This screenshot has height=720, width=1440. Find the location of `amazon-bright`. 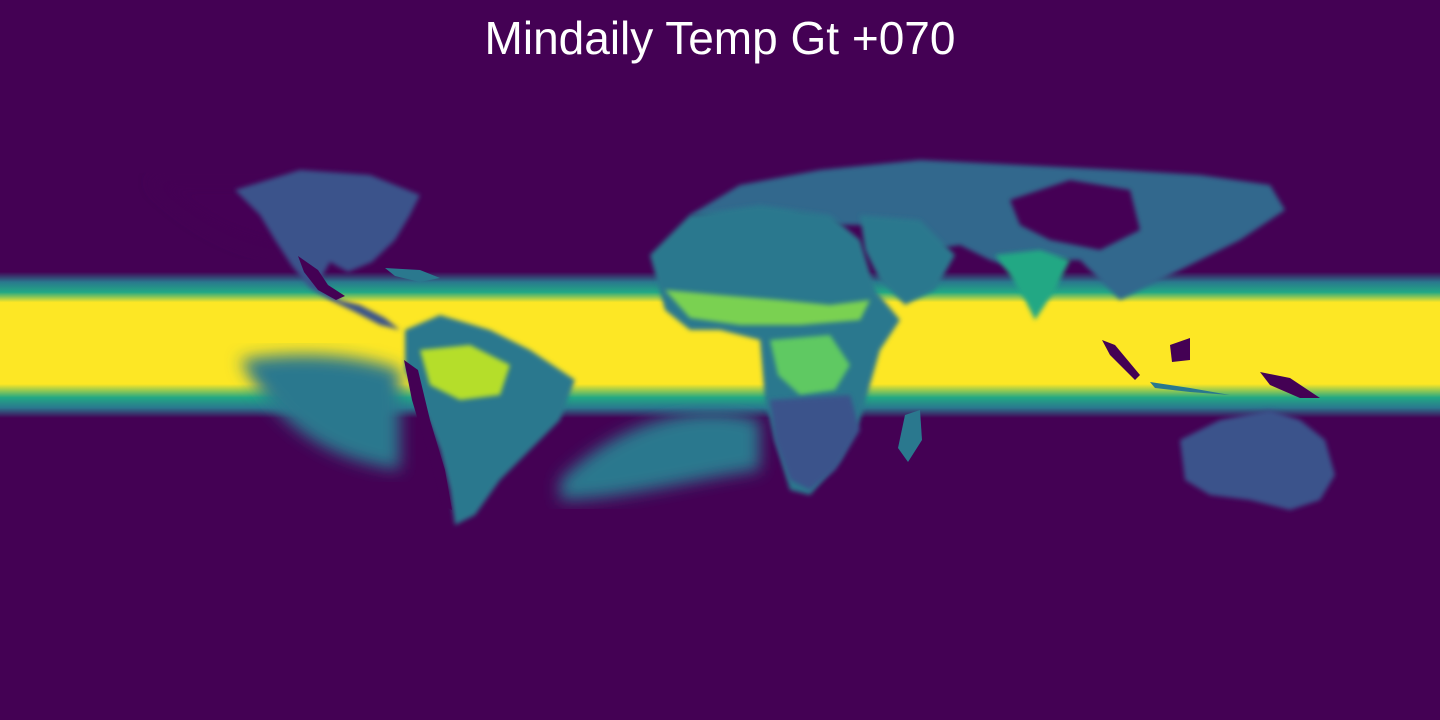

amazon-bright is located at coordinates (465, 372).